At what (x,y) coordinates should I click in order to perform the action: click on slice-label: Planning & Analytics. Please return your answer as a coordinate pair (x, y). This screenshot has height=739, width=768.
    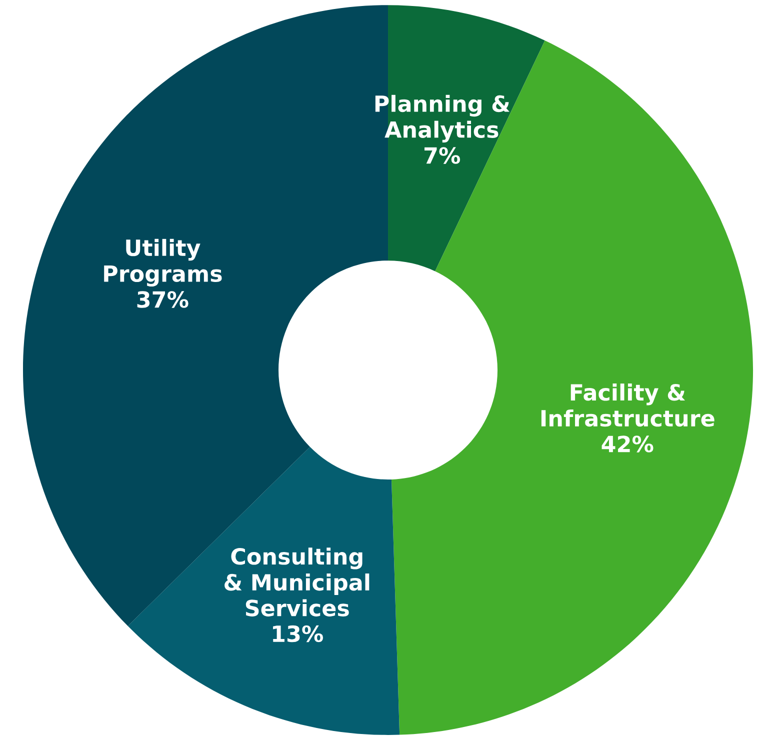
    Looking at the image, I should click on (442, 118).